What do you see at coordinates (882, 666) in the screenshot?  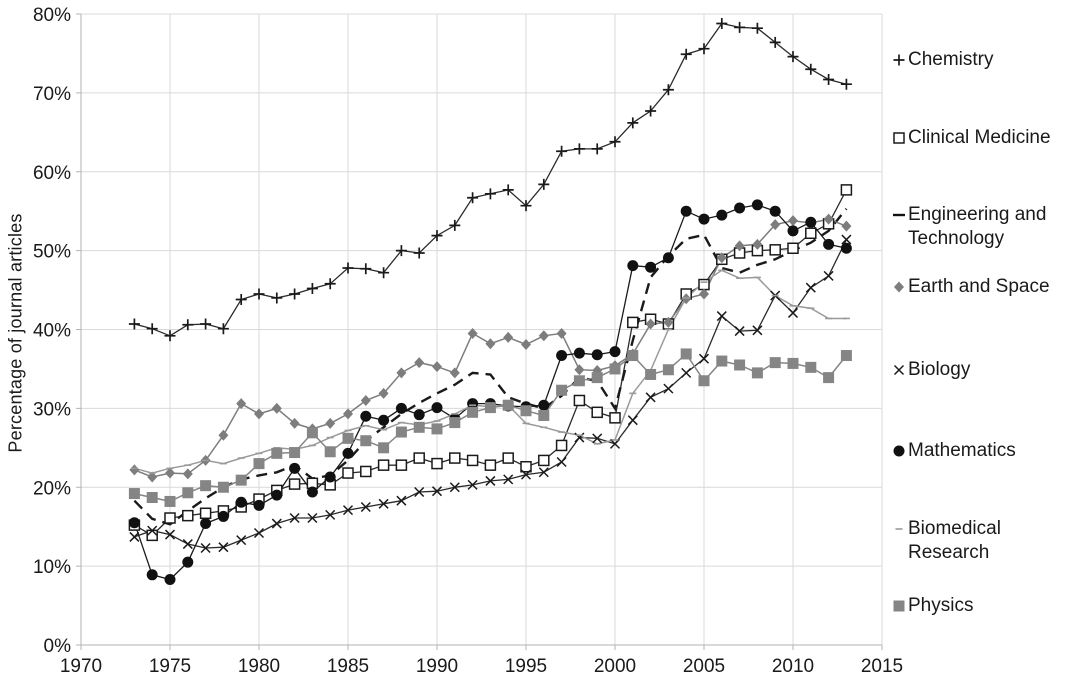 I see `x-tick-label: 2015` at bounding box center [882, 666].